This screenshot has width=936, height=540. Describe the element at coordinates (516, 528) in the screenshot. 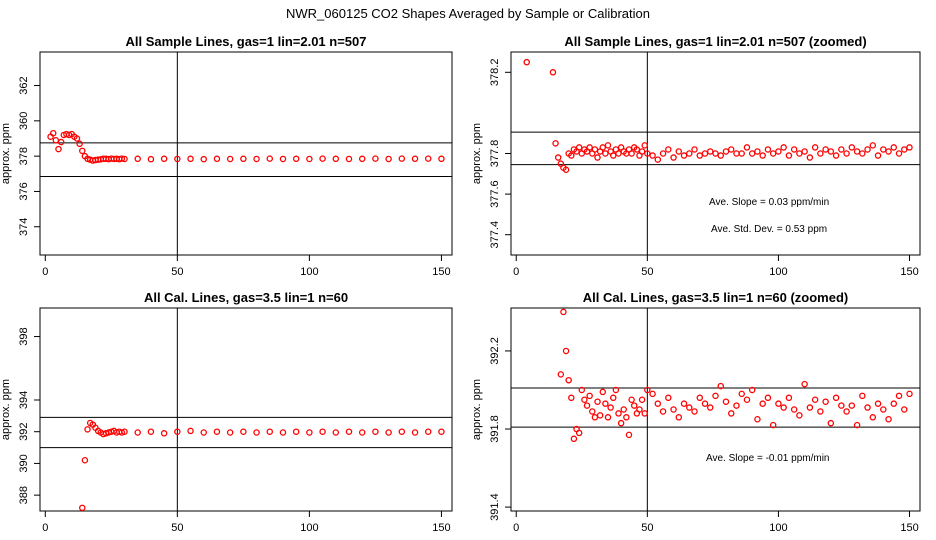

I see `x-tick-label: 0` at that location.